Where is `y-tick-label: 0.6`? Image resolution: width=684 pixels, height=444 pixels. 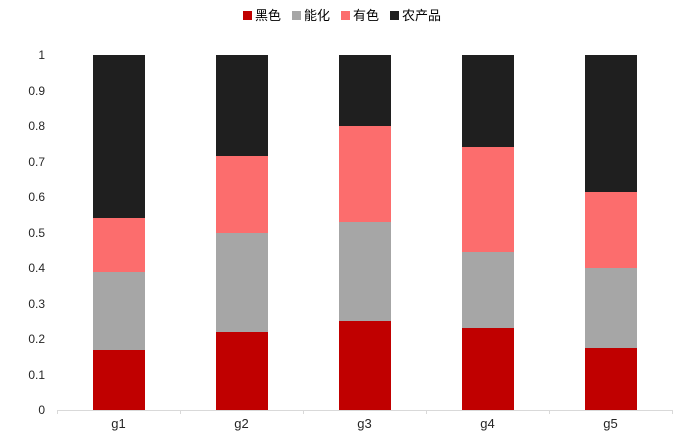
y-tick-label: 0.6 is located at coordinates (36, 197).